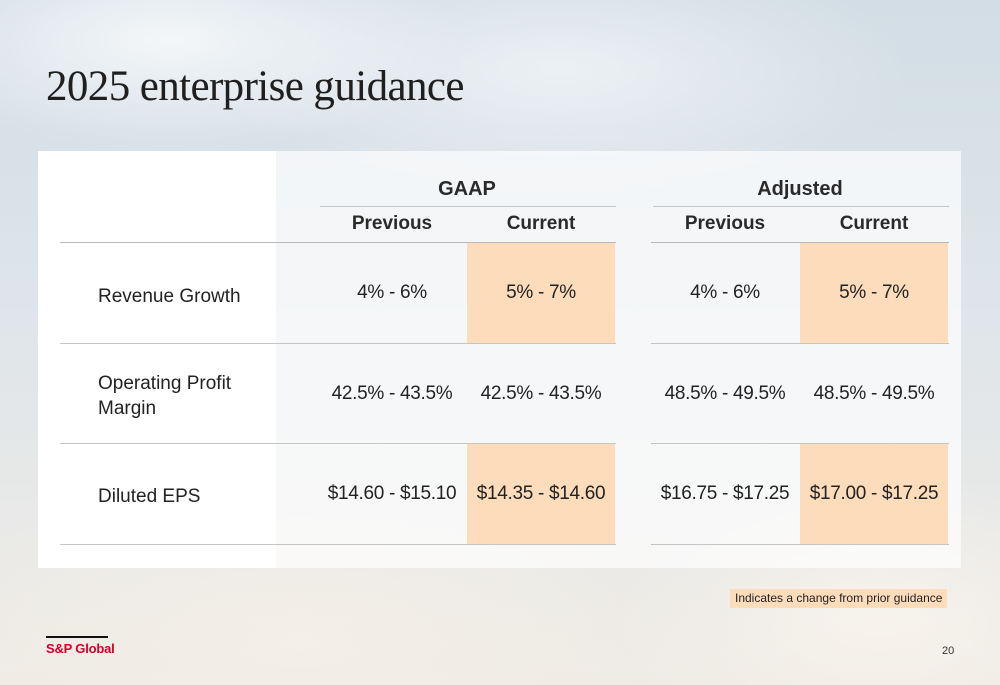 The height and width of the screenshot is (685, 1000). What do you see at coordinates (467, 189) in the screenshot?
I see `group-header-gaap: GAAP` at bounding box center [467, 189].